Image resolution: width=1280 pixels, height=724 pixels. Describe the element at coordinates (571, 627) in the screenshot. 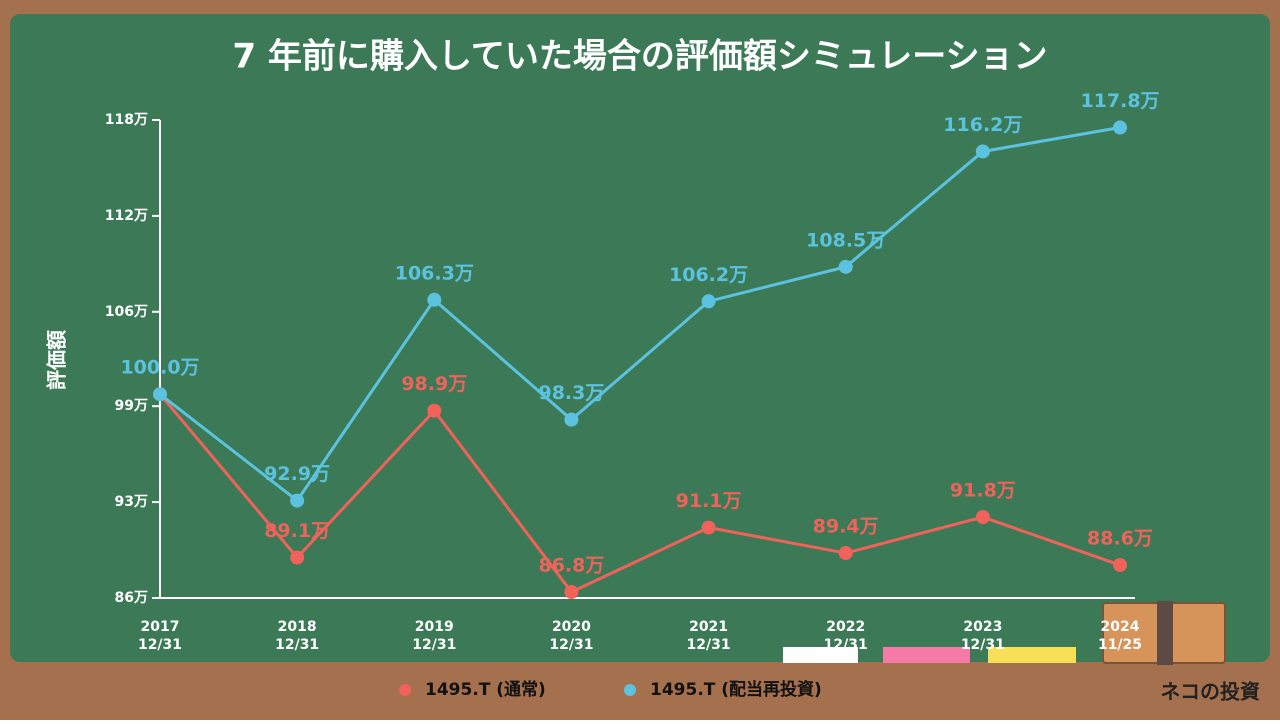

I see `x-tick-label: 2020` at that location.